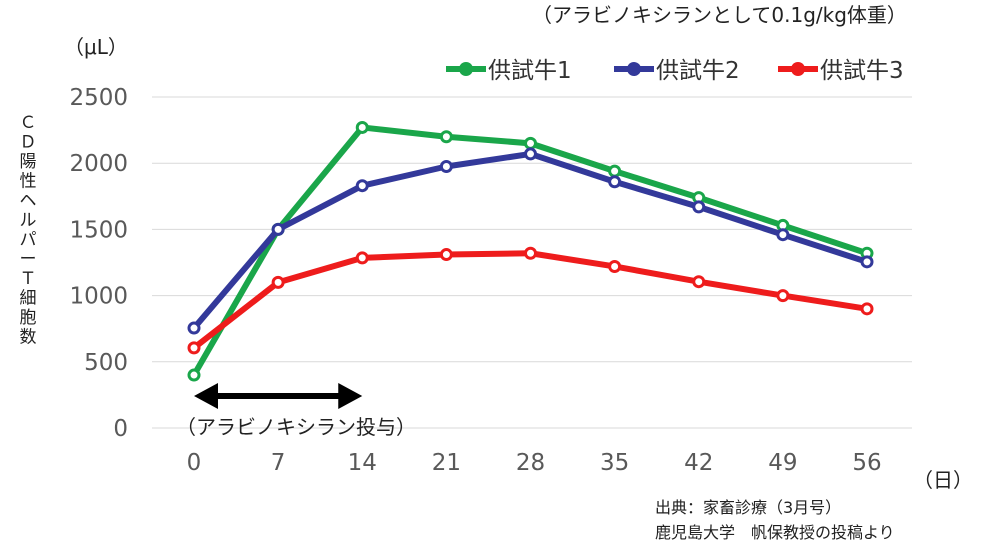 This screenshot has width=1003, height=553. Describe the element at coordinates (120, 429) in the screenshot. I see `y-tick-label: 0` at that location.